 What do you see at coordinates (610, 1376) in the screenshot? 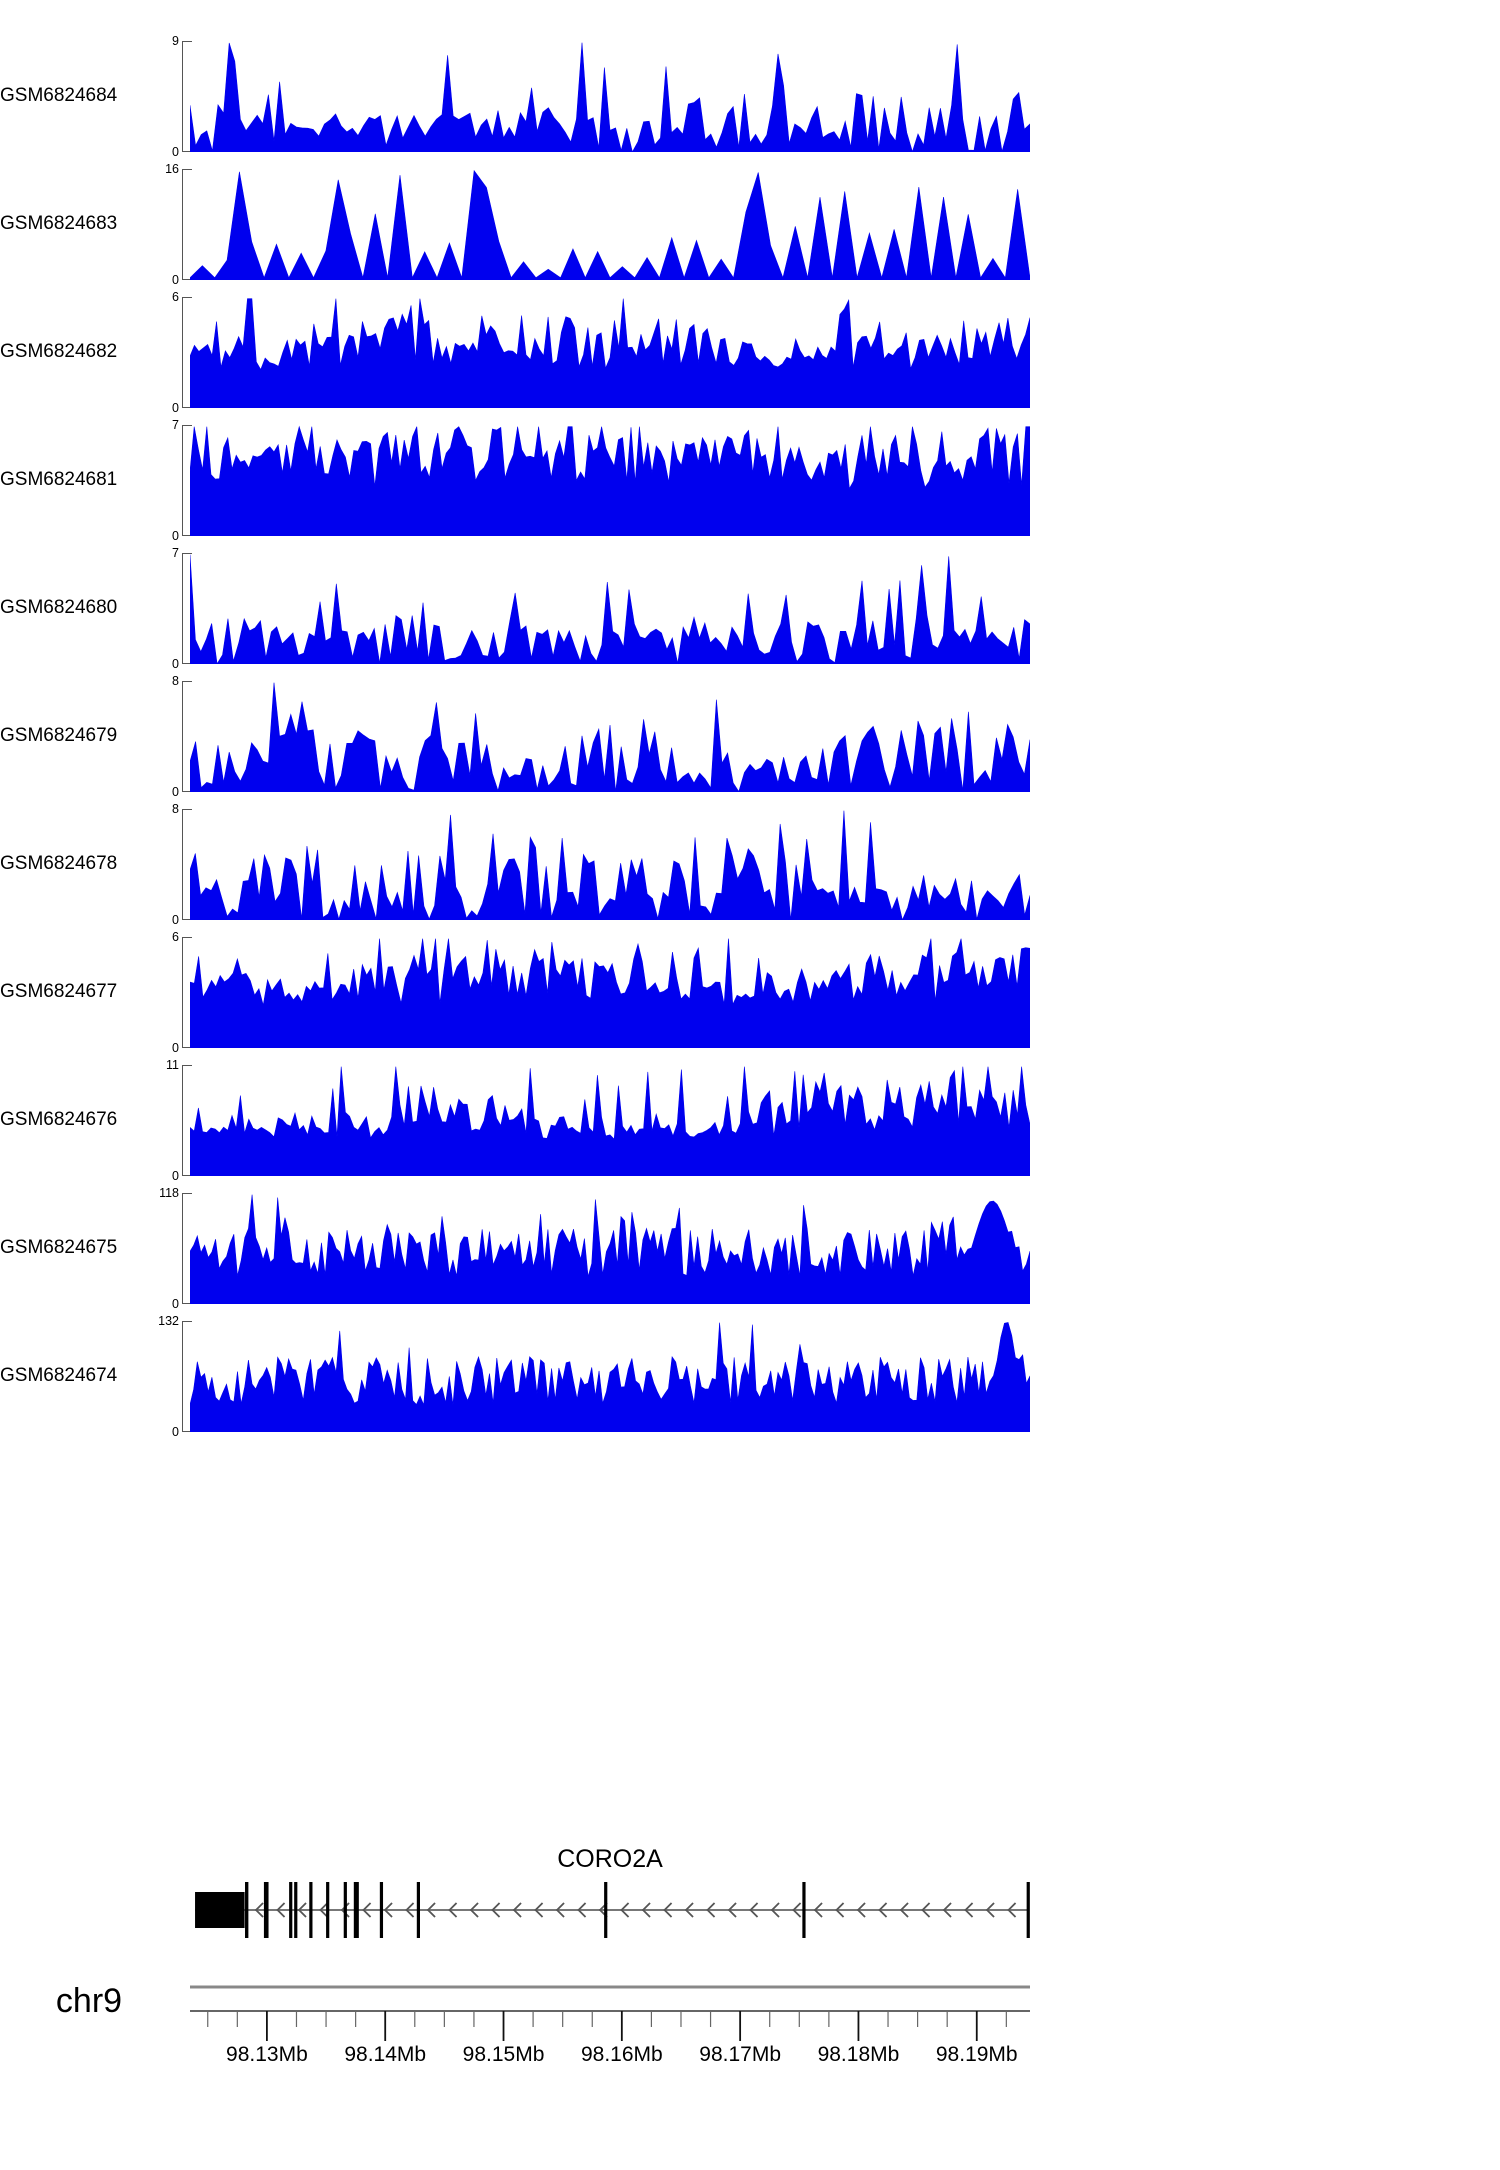
I see `coverage-plot-gsm6824674` at bounding box center [610, 1376].